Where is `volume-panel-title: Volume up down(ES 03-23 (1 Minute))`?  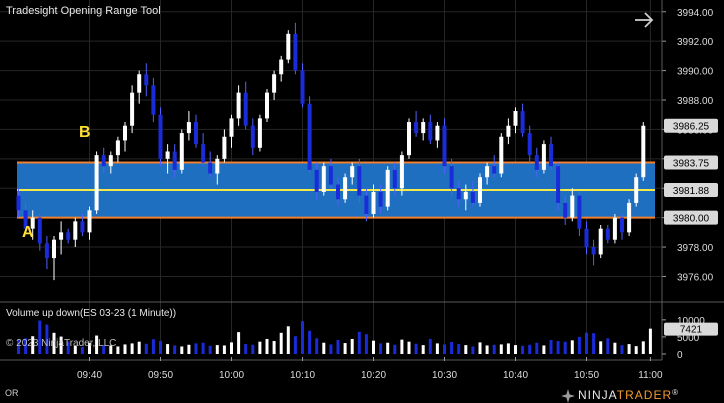
volume-panel-title: Volume up down(ES 03-23 (1 Minute)) is located at coordinates (91, 313).